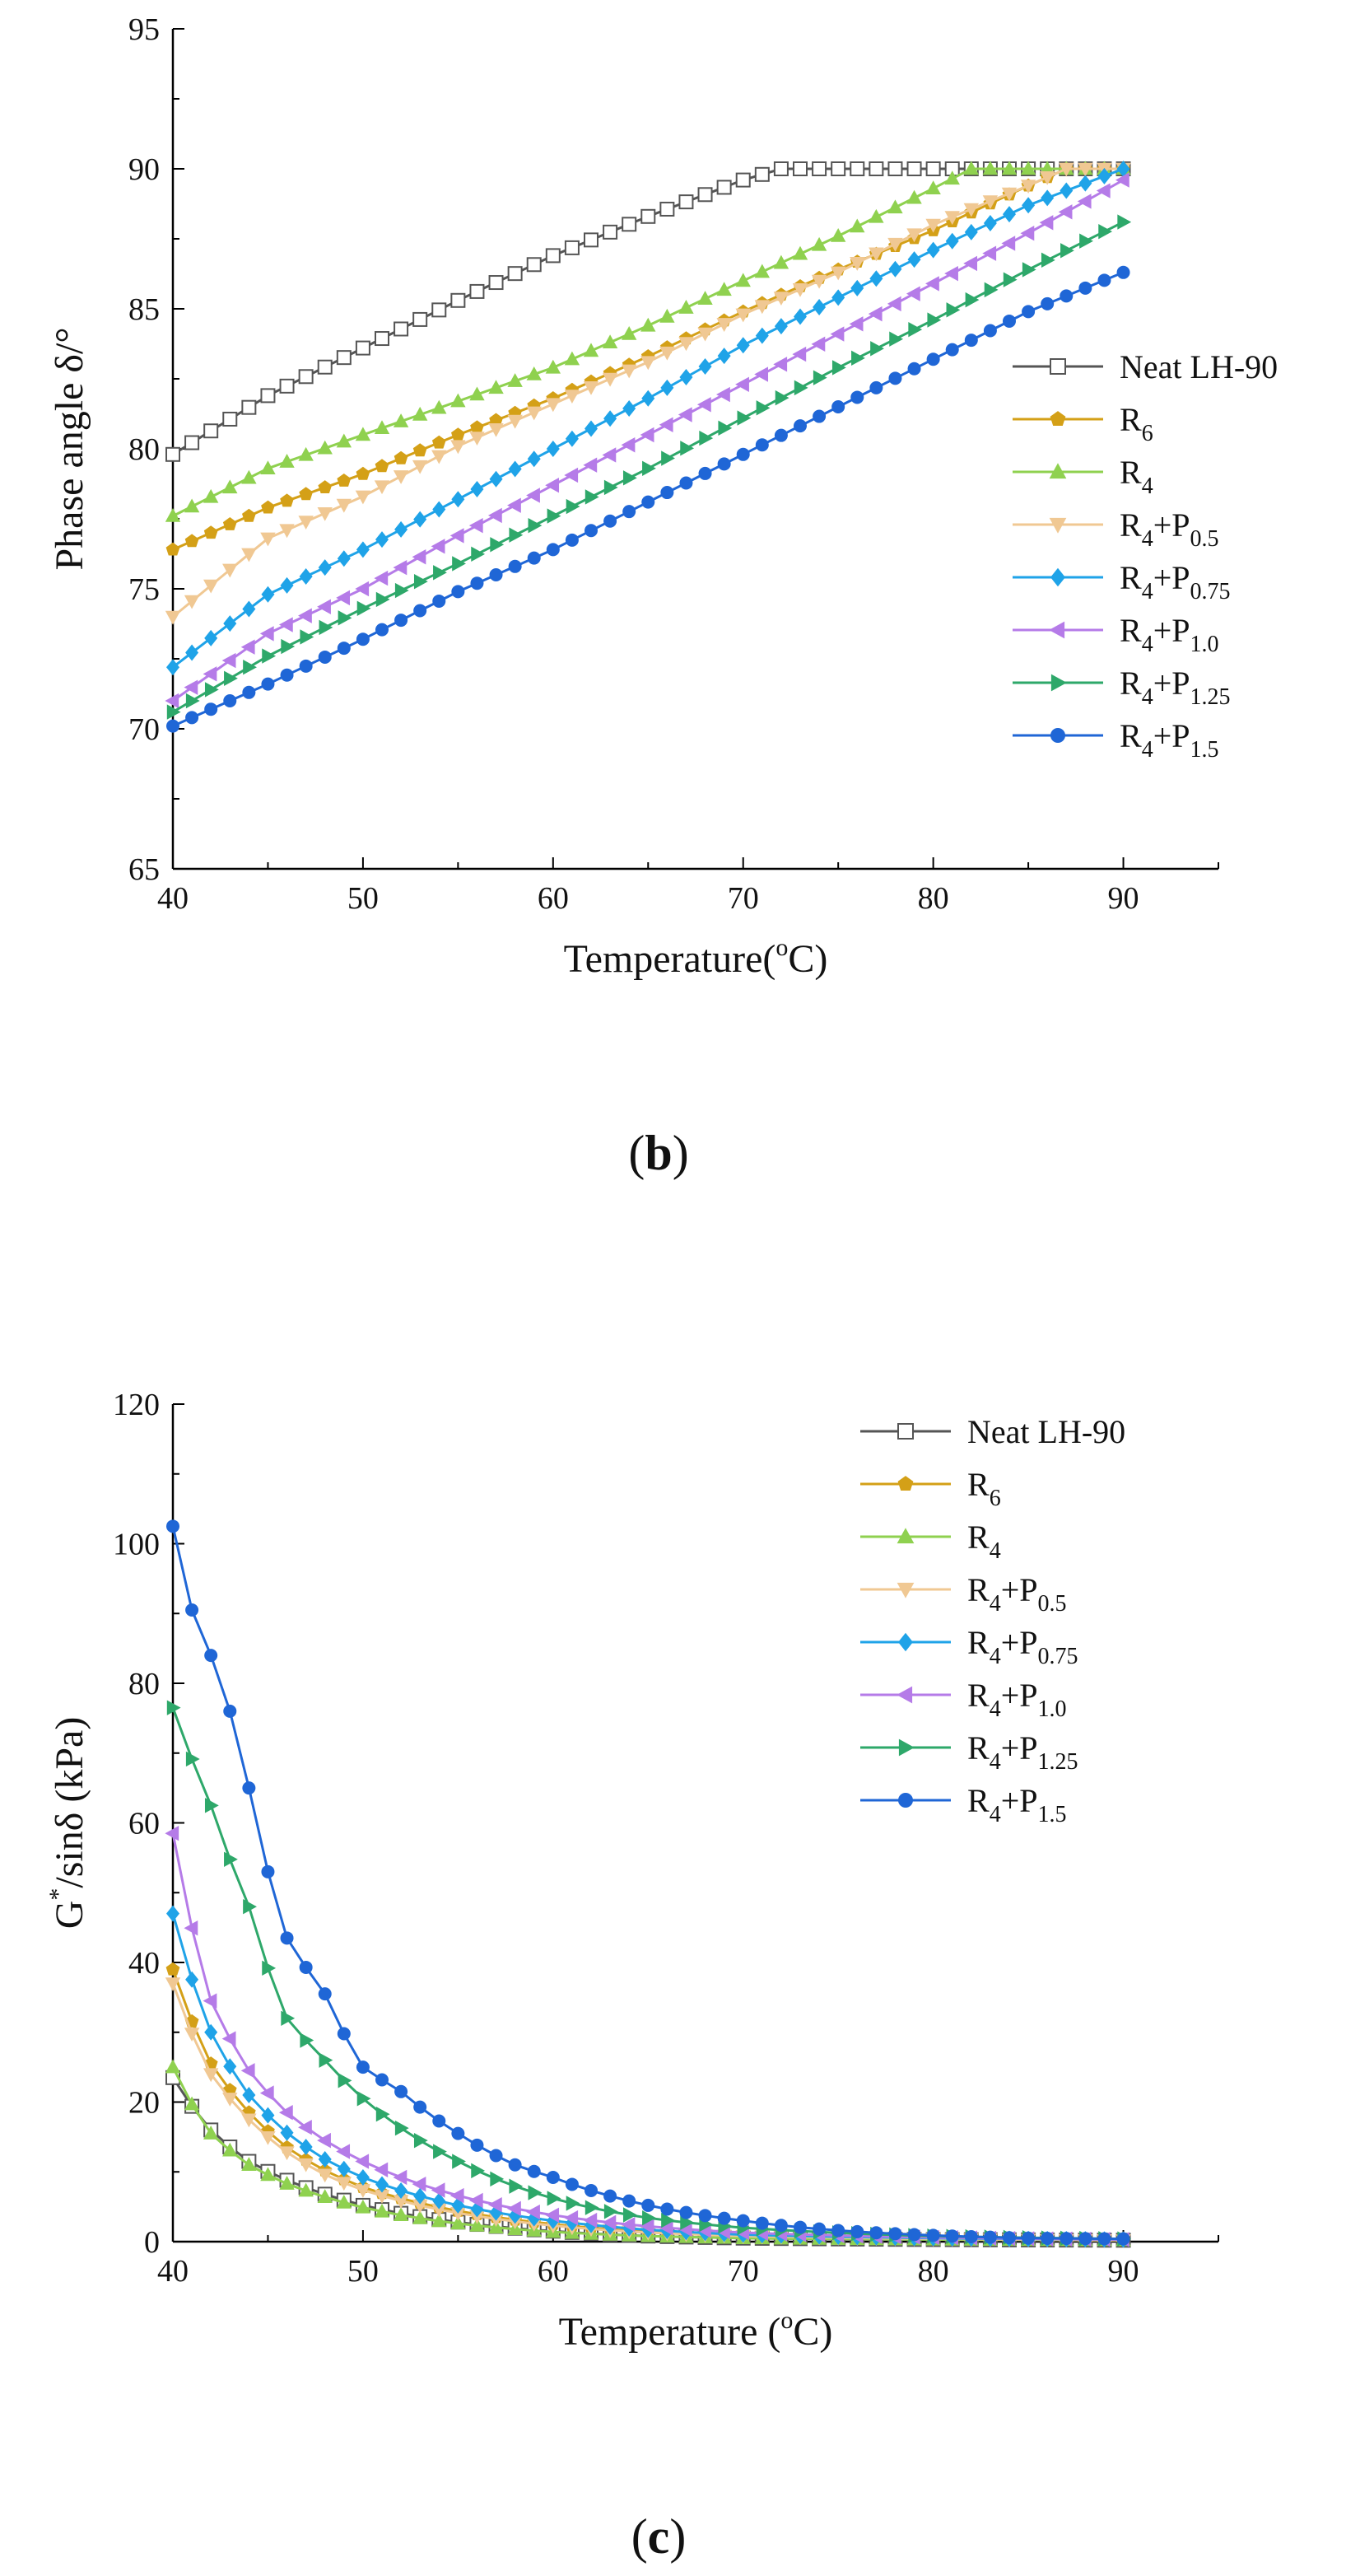  Describe the element at coordinates (969, 1646) in the screenshot. I see `legend-item: R4+P0.75` at that location.